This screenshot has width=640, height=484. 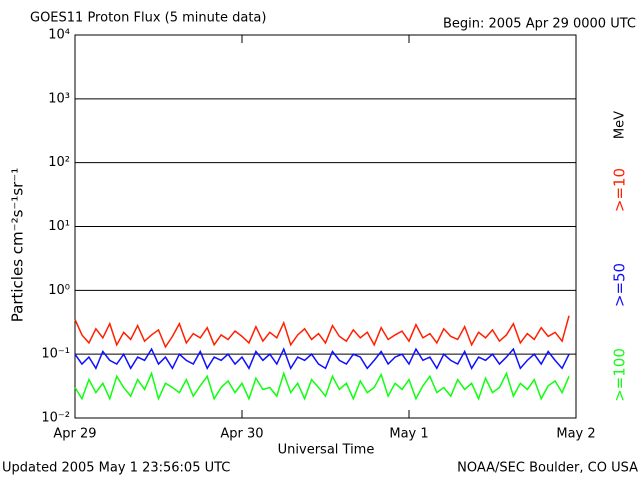 What do you see at coordinates (59, 98) in the screenshot?
I see `y-tick-label: 10³` at bounding box center [59, 98].